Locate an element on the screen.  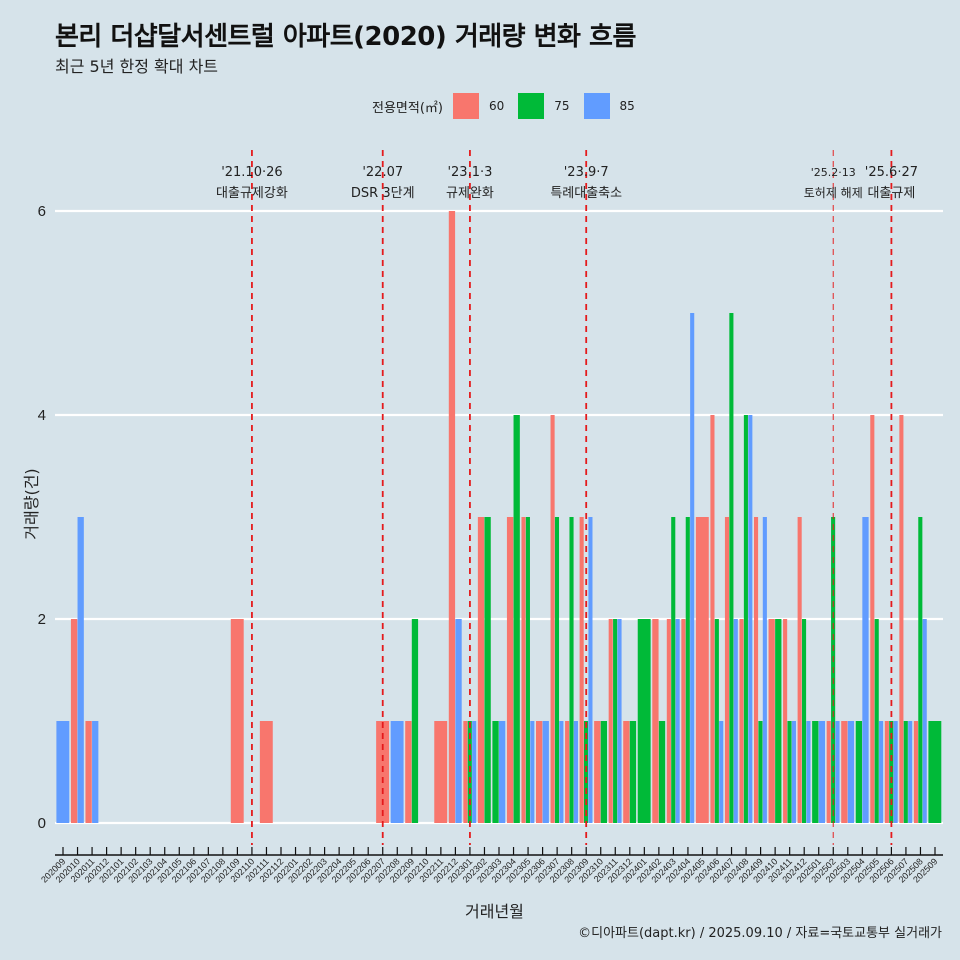
event-label: 특례대출축소 is located at coordinates (586, 193).